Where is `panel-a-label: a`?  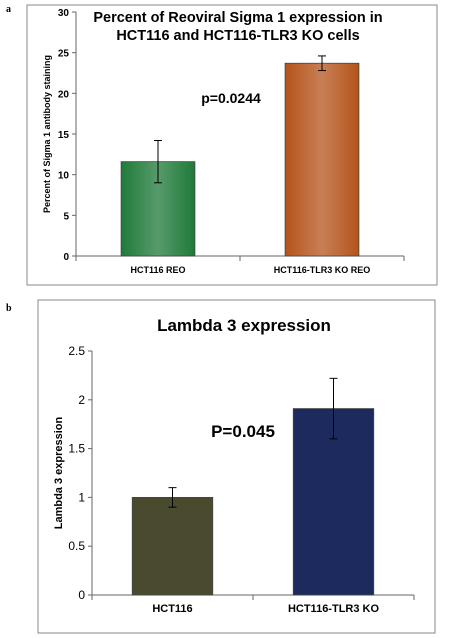
panel-a-label: a is located at coordinates (8, 9).